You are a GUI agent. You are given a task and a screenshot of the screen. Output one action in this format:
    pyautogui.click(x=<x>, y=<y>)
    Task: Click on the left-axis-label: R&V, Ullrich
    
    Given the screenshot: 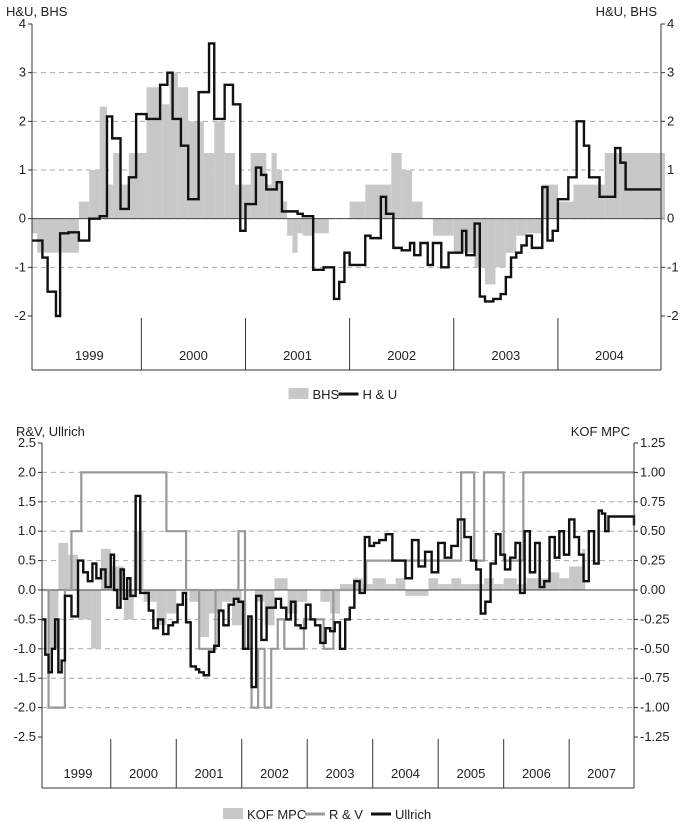 What is the action you would take?
    pyautogui.click(x=50, y=431)
    